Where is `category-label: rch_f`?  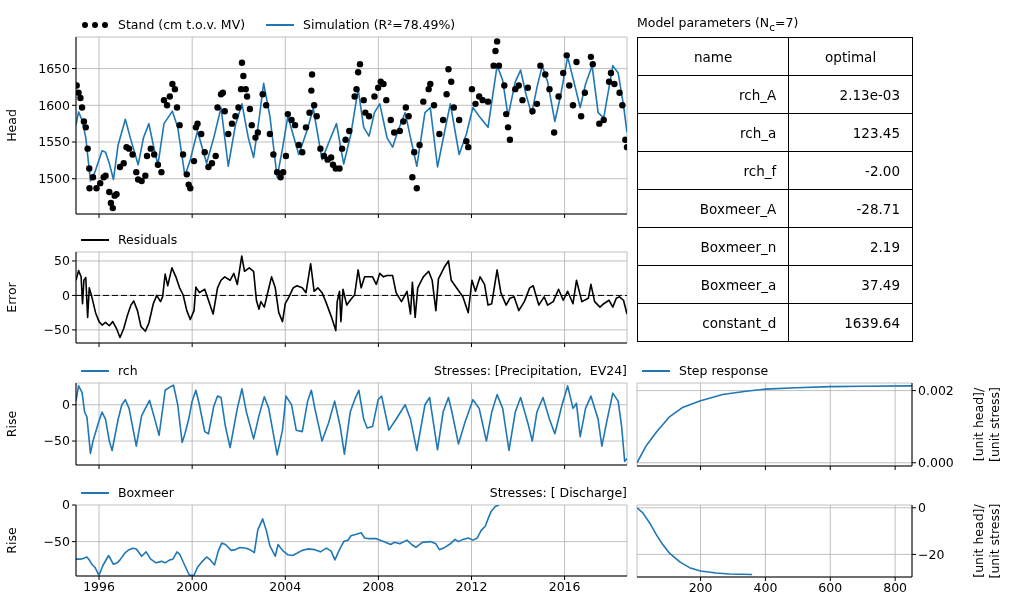
category-label: rch_f is located at coordinates (713, 170).